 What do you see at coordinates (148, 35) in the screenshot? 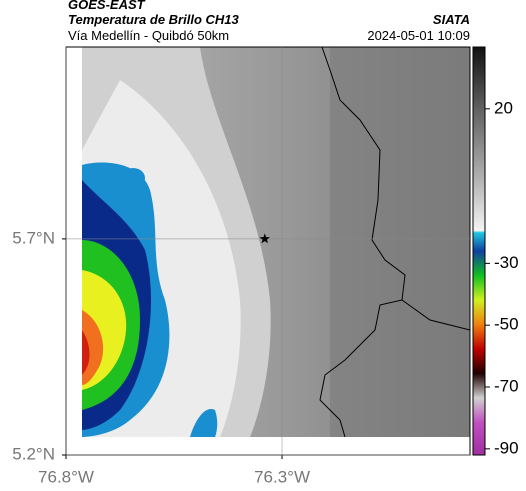
I see `location: Vía Medellín - Quibdó 50km` at bounding box center [148, 35].